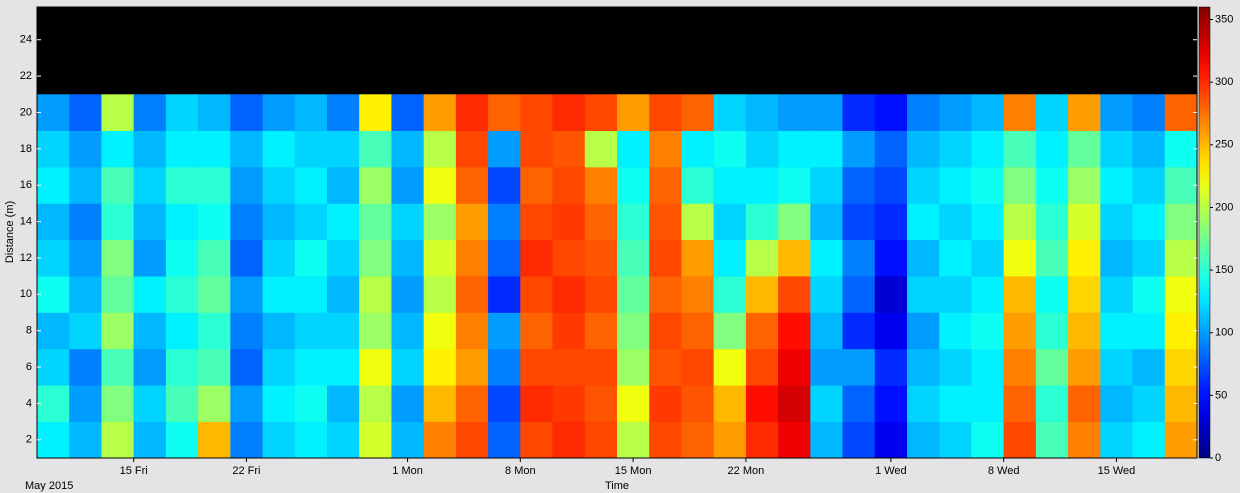 The image size is (1240, 493). Describe the element at coordinates (633, 471) in the screenshot. I see `x-tick-label: 15 Mon` at that location.